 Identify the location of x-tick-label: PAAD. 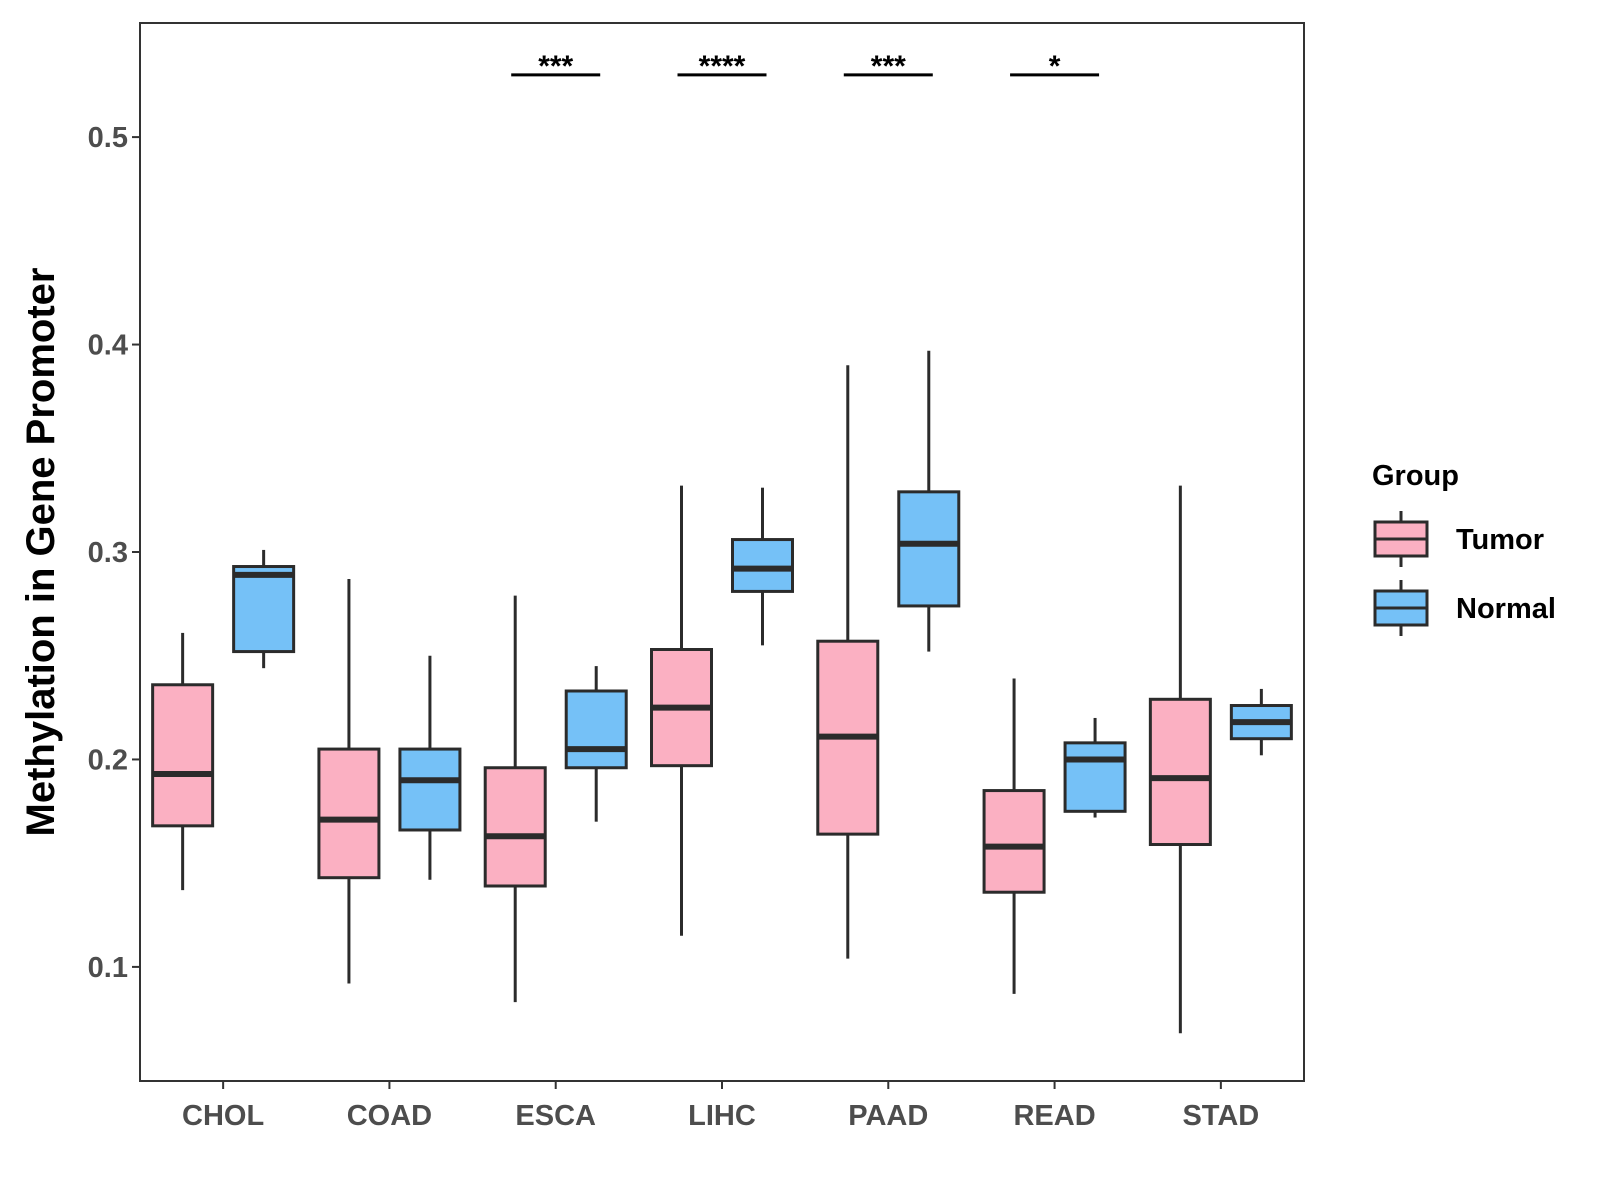
(888, 1116).